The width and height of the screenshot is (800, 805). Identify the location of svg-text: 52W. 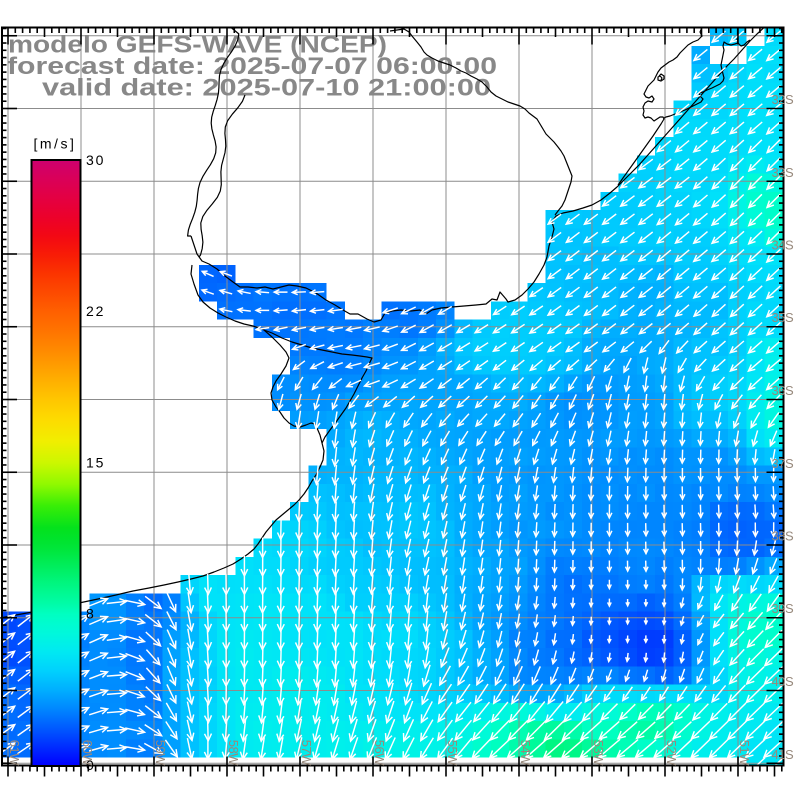
(671, 753).